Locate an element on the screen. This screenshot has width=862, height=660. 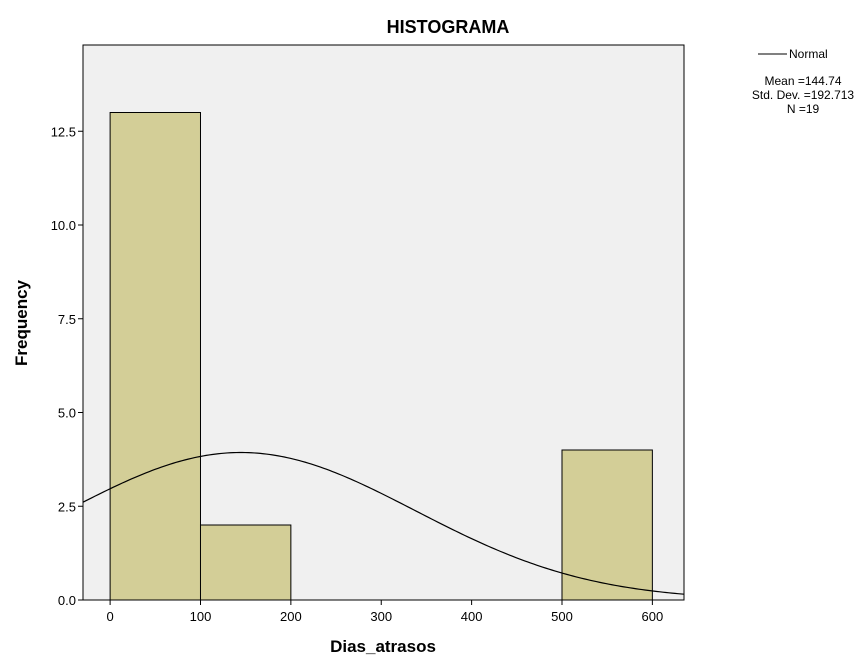
y-tick-label: 5.0 is located at coordinates (67, 413).